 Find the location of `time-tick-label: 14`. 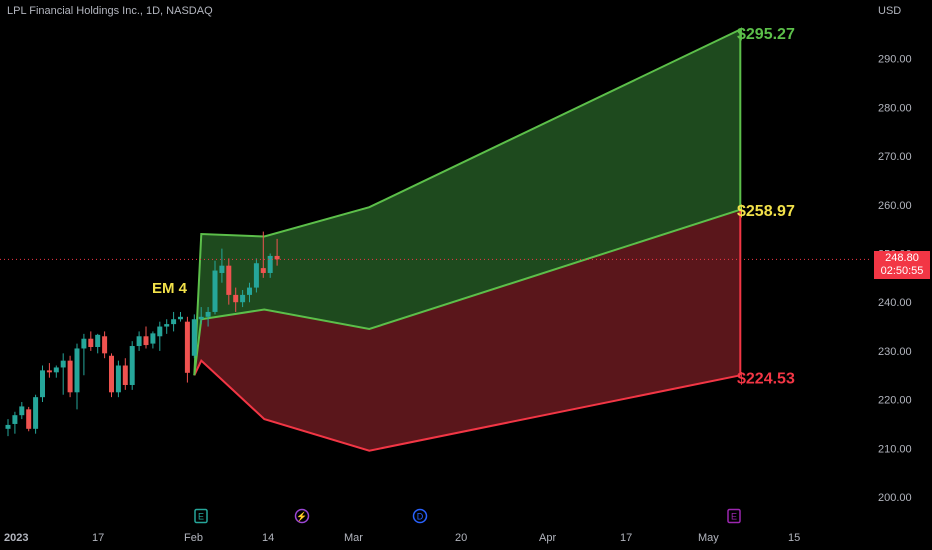

time-tick-label: 14 is located at coordinates (268, 538).